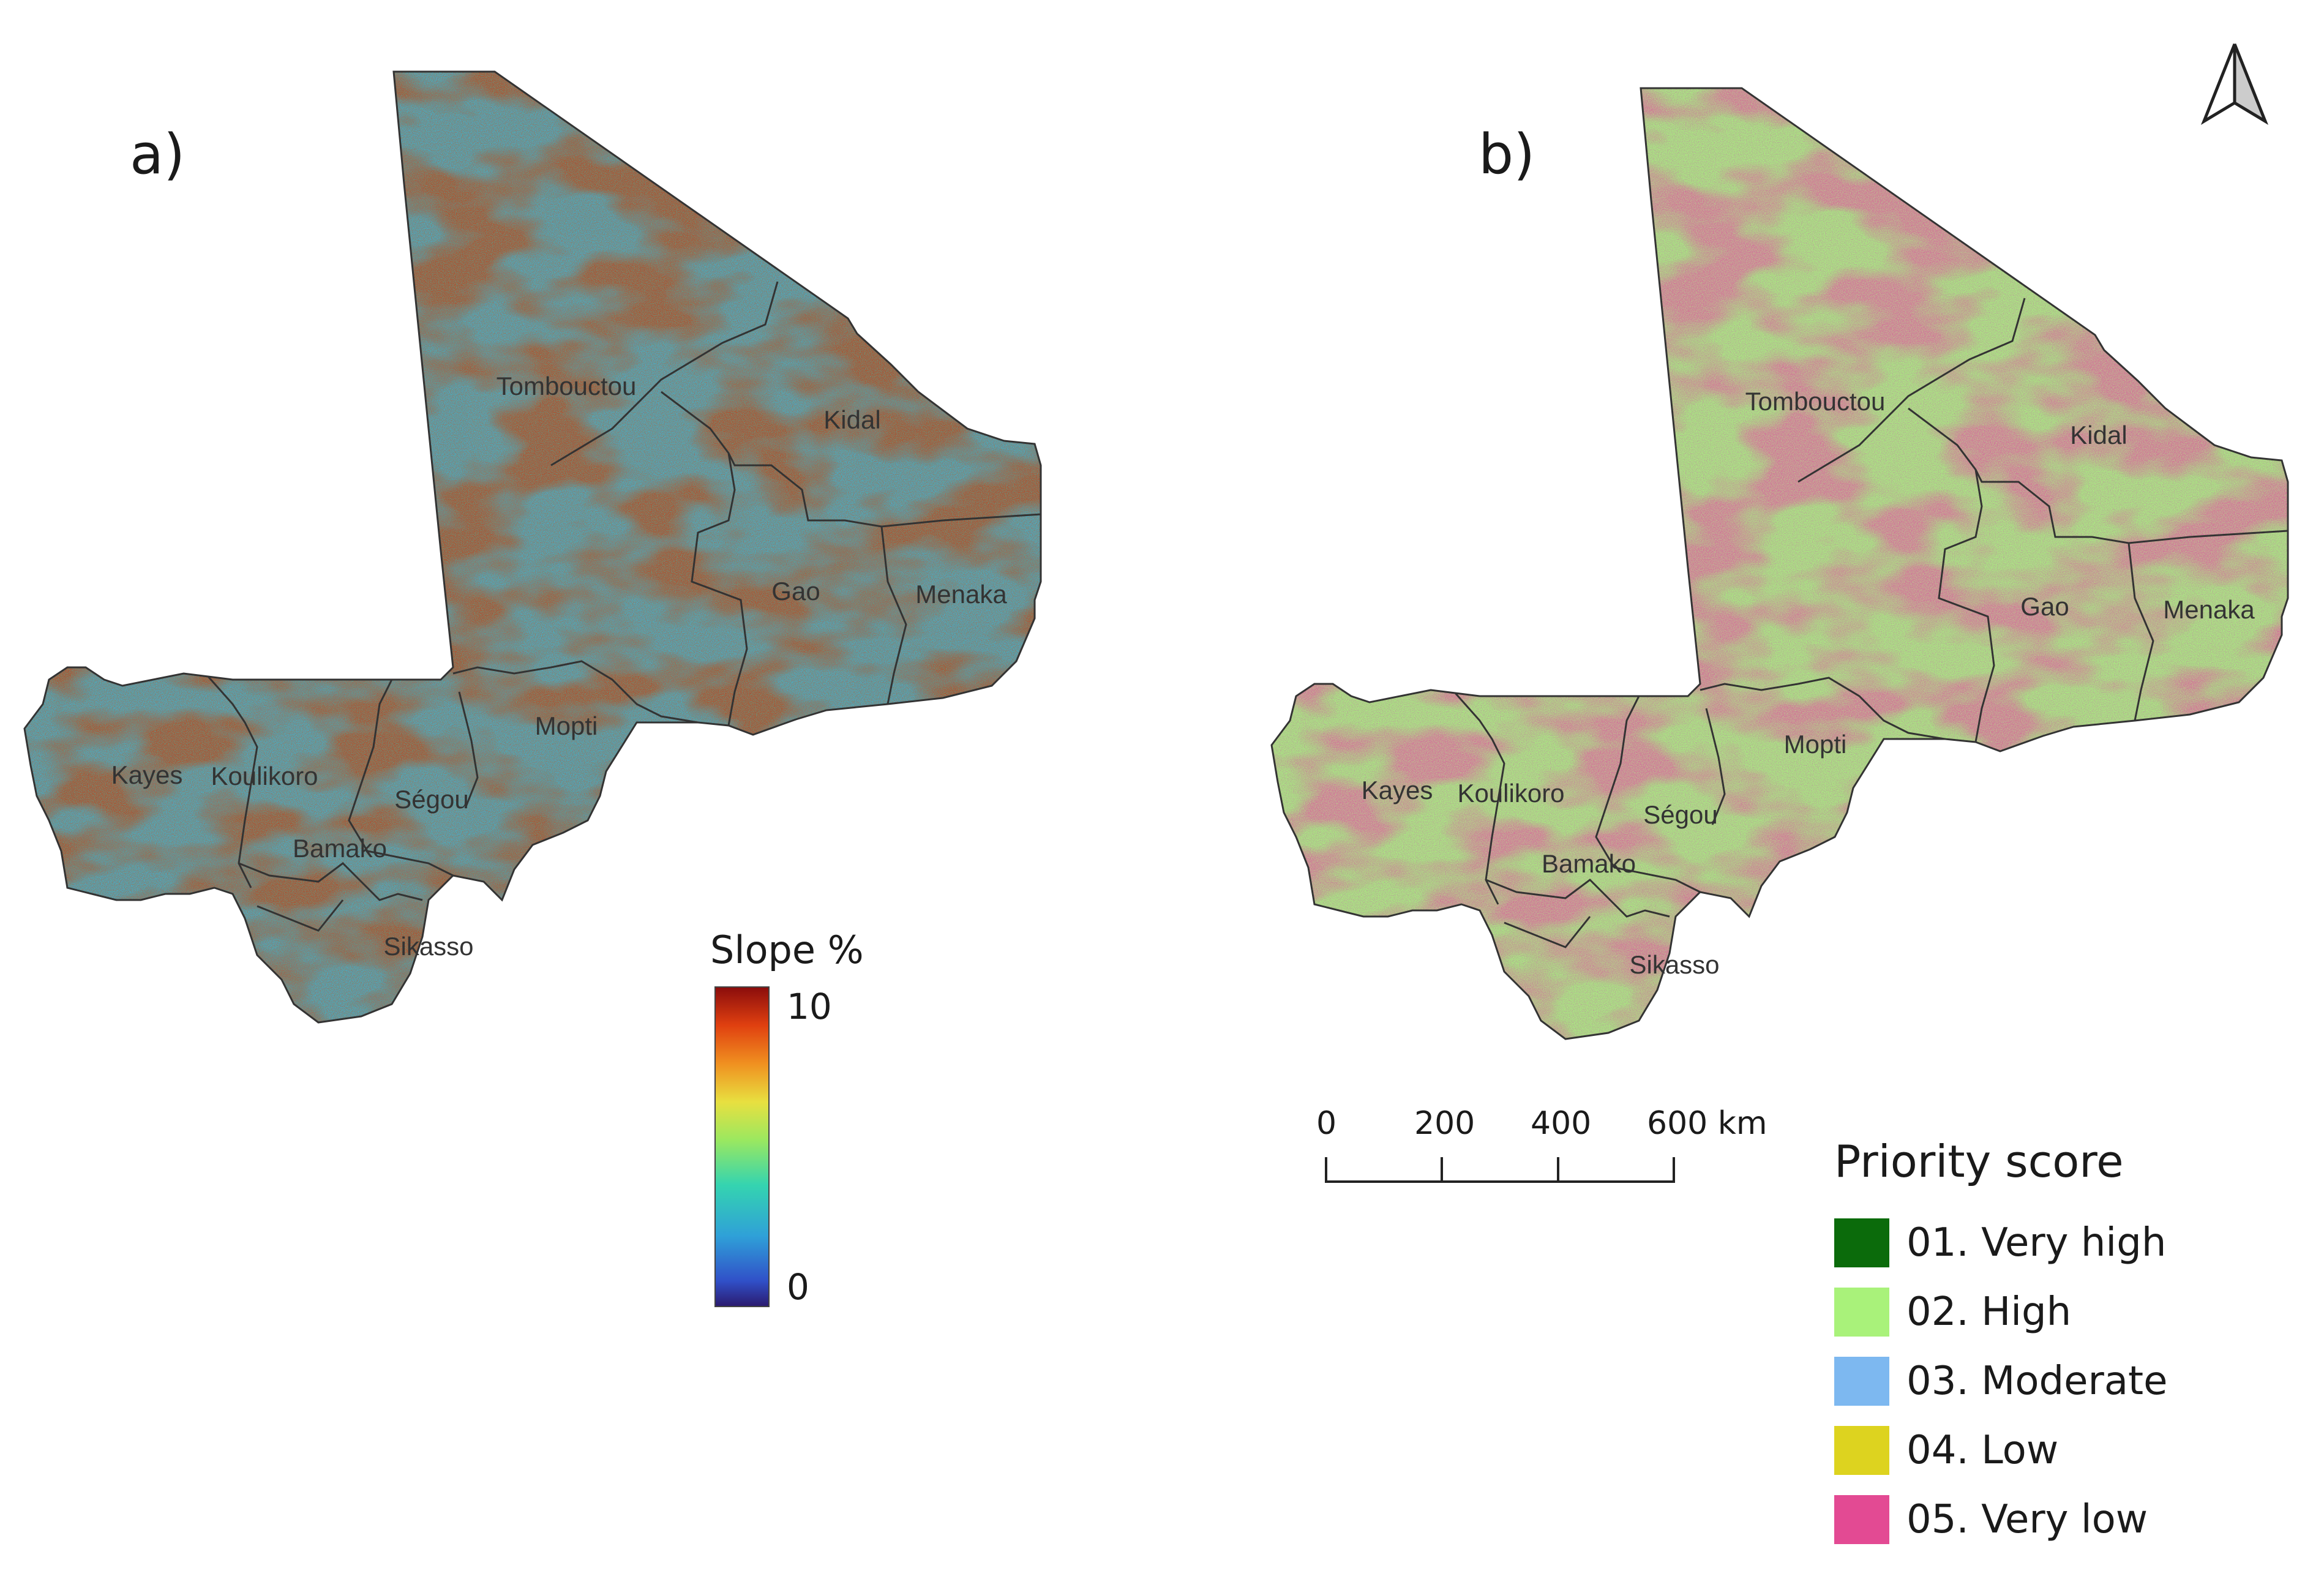 This screenshot has width=2324, height=1579. I want to click on scale-tick-0: 0, so click(1326, 1123).